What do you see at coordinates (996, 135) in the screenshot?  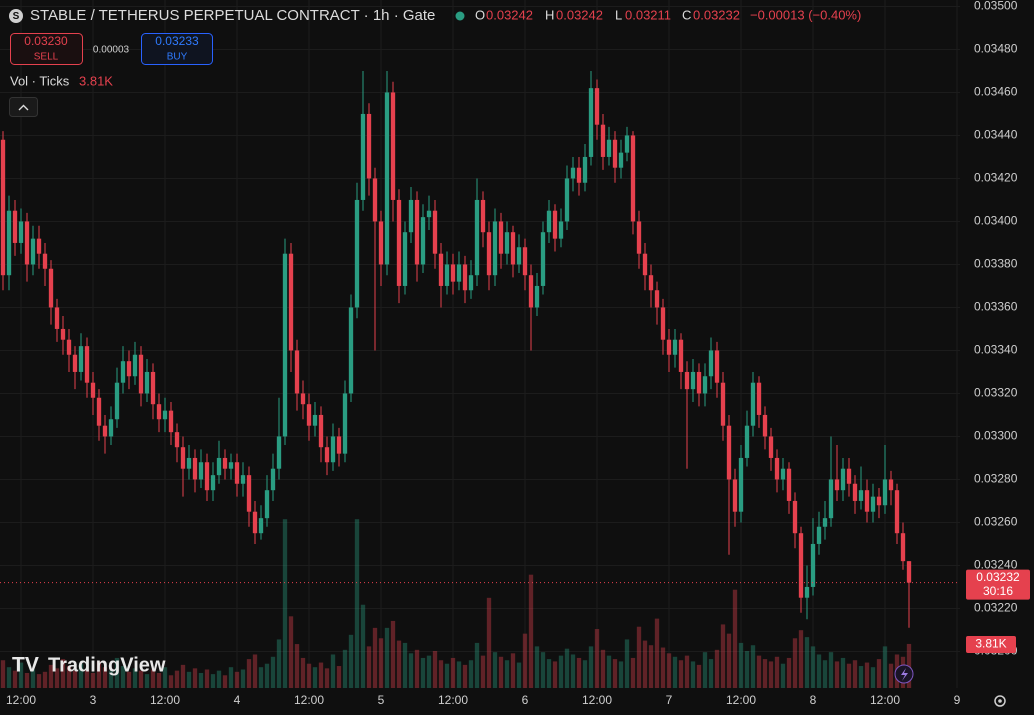 I see `y-tick-label: 0.03440` at bounding box center [996, 135].